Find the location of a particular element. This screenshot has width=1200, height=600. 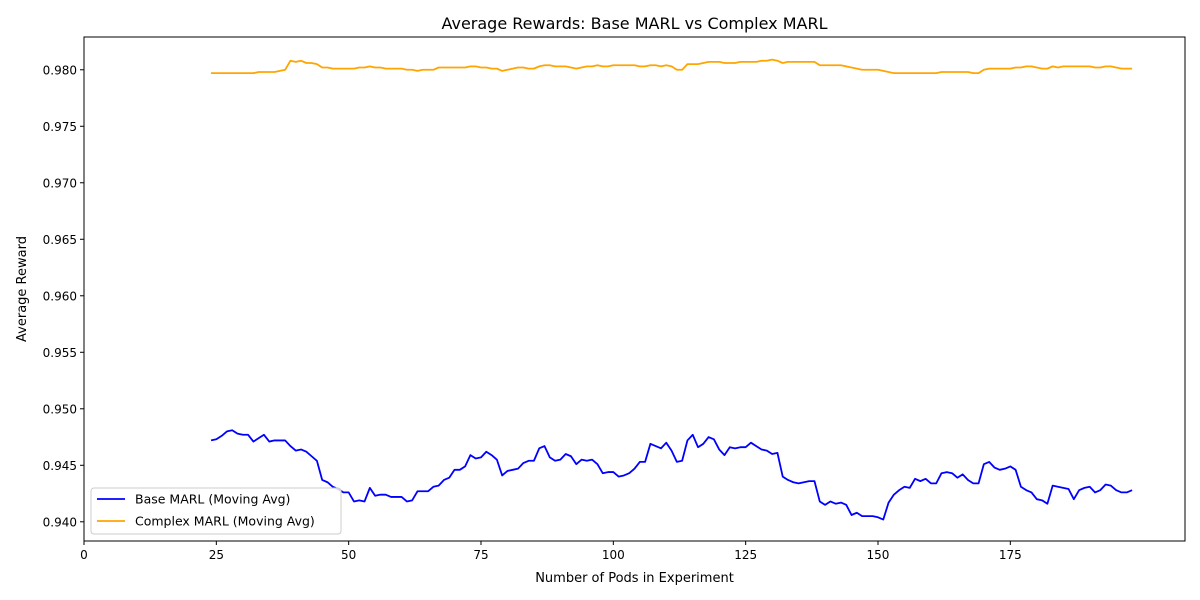

x-axis-ticks: 0 25 50 75 100 125 150 175 is located at coordinates (551, 551).